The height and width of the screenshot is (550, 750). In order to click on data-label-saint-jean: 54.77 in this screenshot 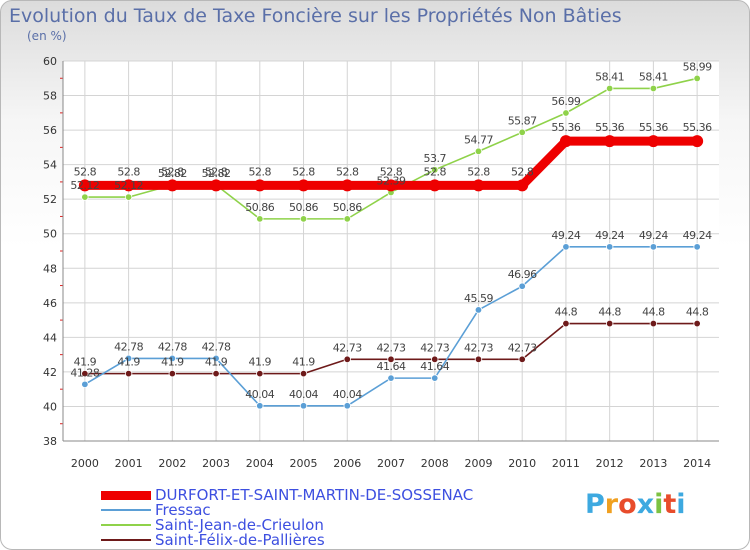, I will do `click(478, 139)`.